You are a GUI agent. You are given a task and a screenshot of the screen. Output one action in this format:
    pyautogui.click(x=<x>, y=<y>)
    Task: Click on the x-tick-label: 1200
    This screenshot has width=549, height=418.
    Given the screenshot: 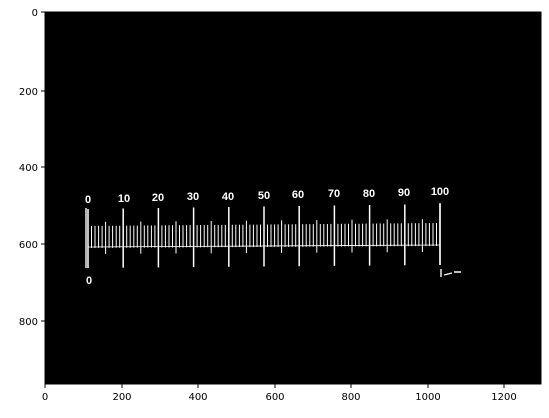 What is the action you would take?
    pyautogui.click(x=503, y=397)
    